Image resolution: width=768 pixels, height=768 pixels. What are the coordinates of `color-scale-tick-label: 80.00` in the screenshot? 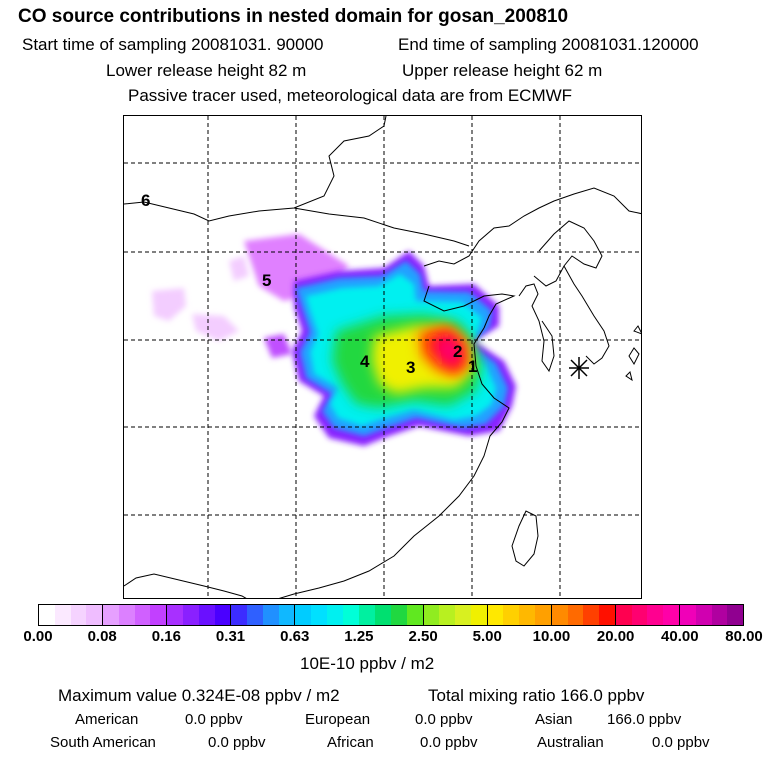 It's located at (744, 636).